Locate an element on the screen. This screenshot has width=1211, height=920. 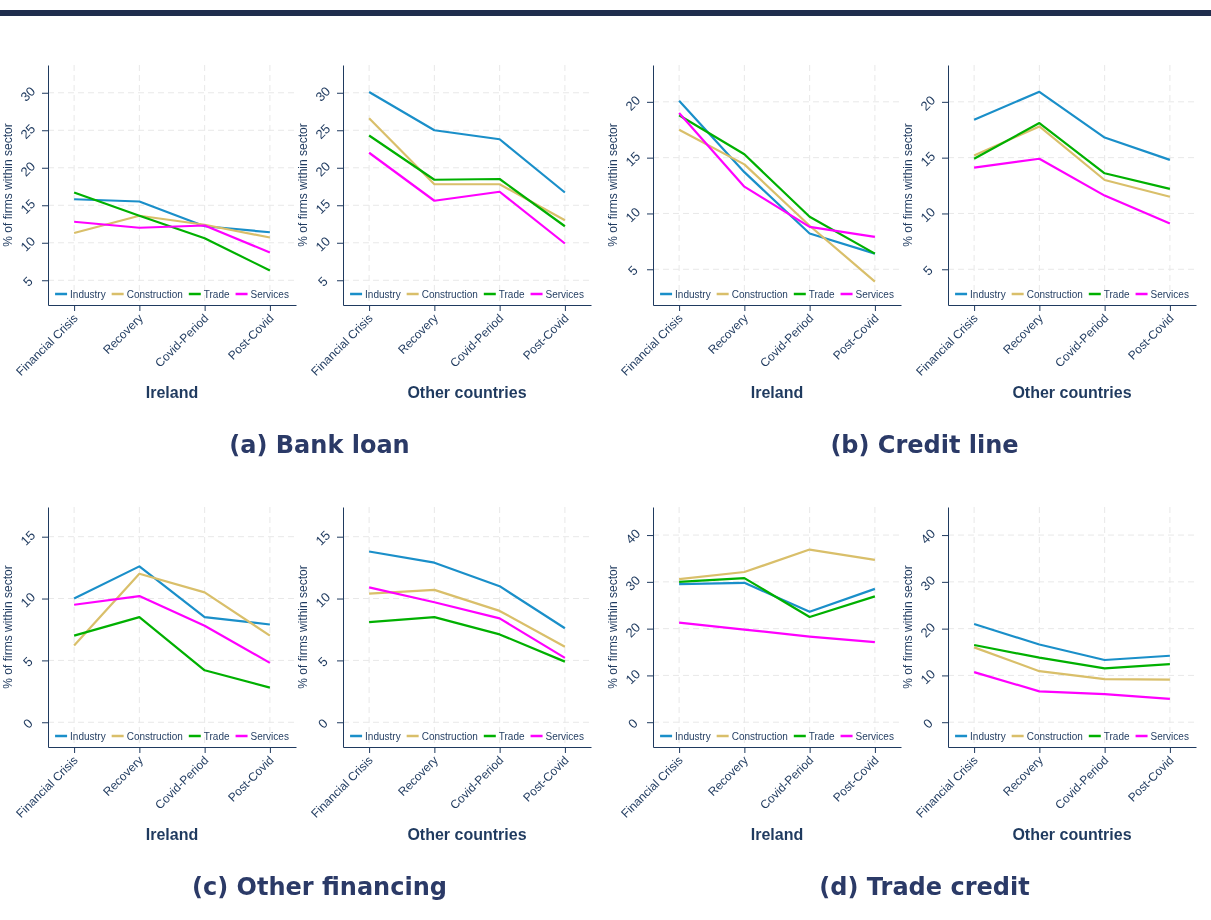
text: (b) Credit line is located at coordinates (924, 445).